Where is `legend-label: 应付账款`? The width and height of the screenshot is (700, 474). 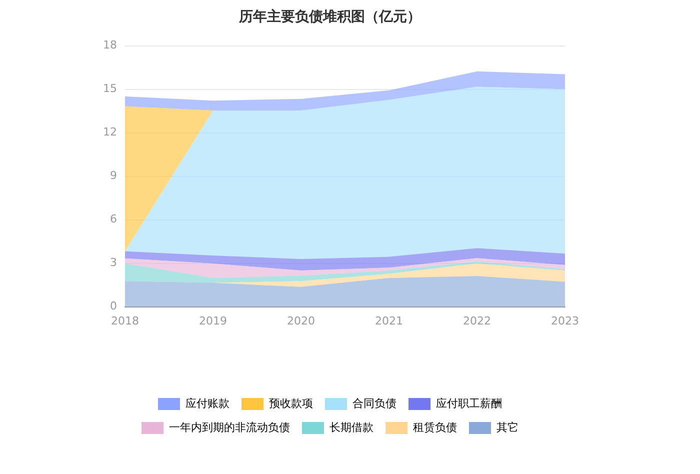 legend-label: 应付账款 is located at coordinates (208, 403).